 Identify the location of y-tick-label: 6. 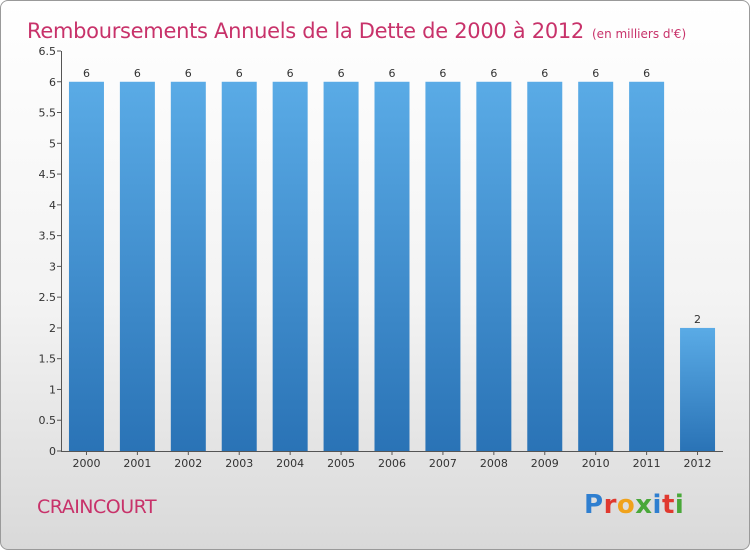
(52, 82).